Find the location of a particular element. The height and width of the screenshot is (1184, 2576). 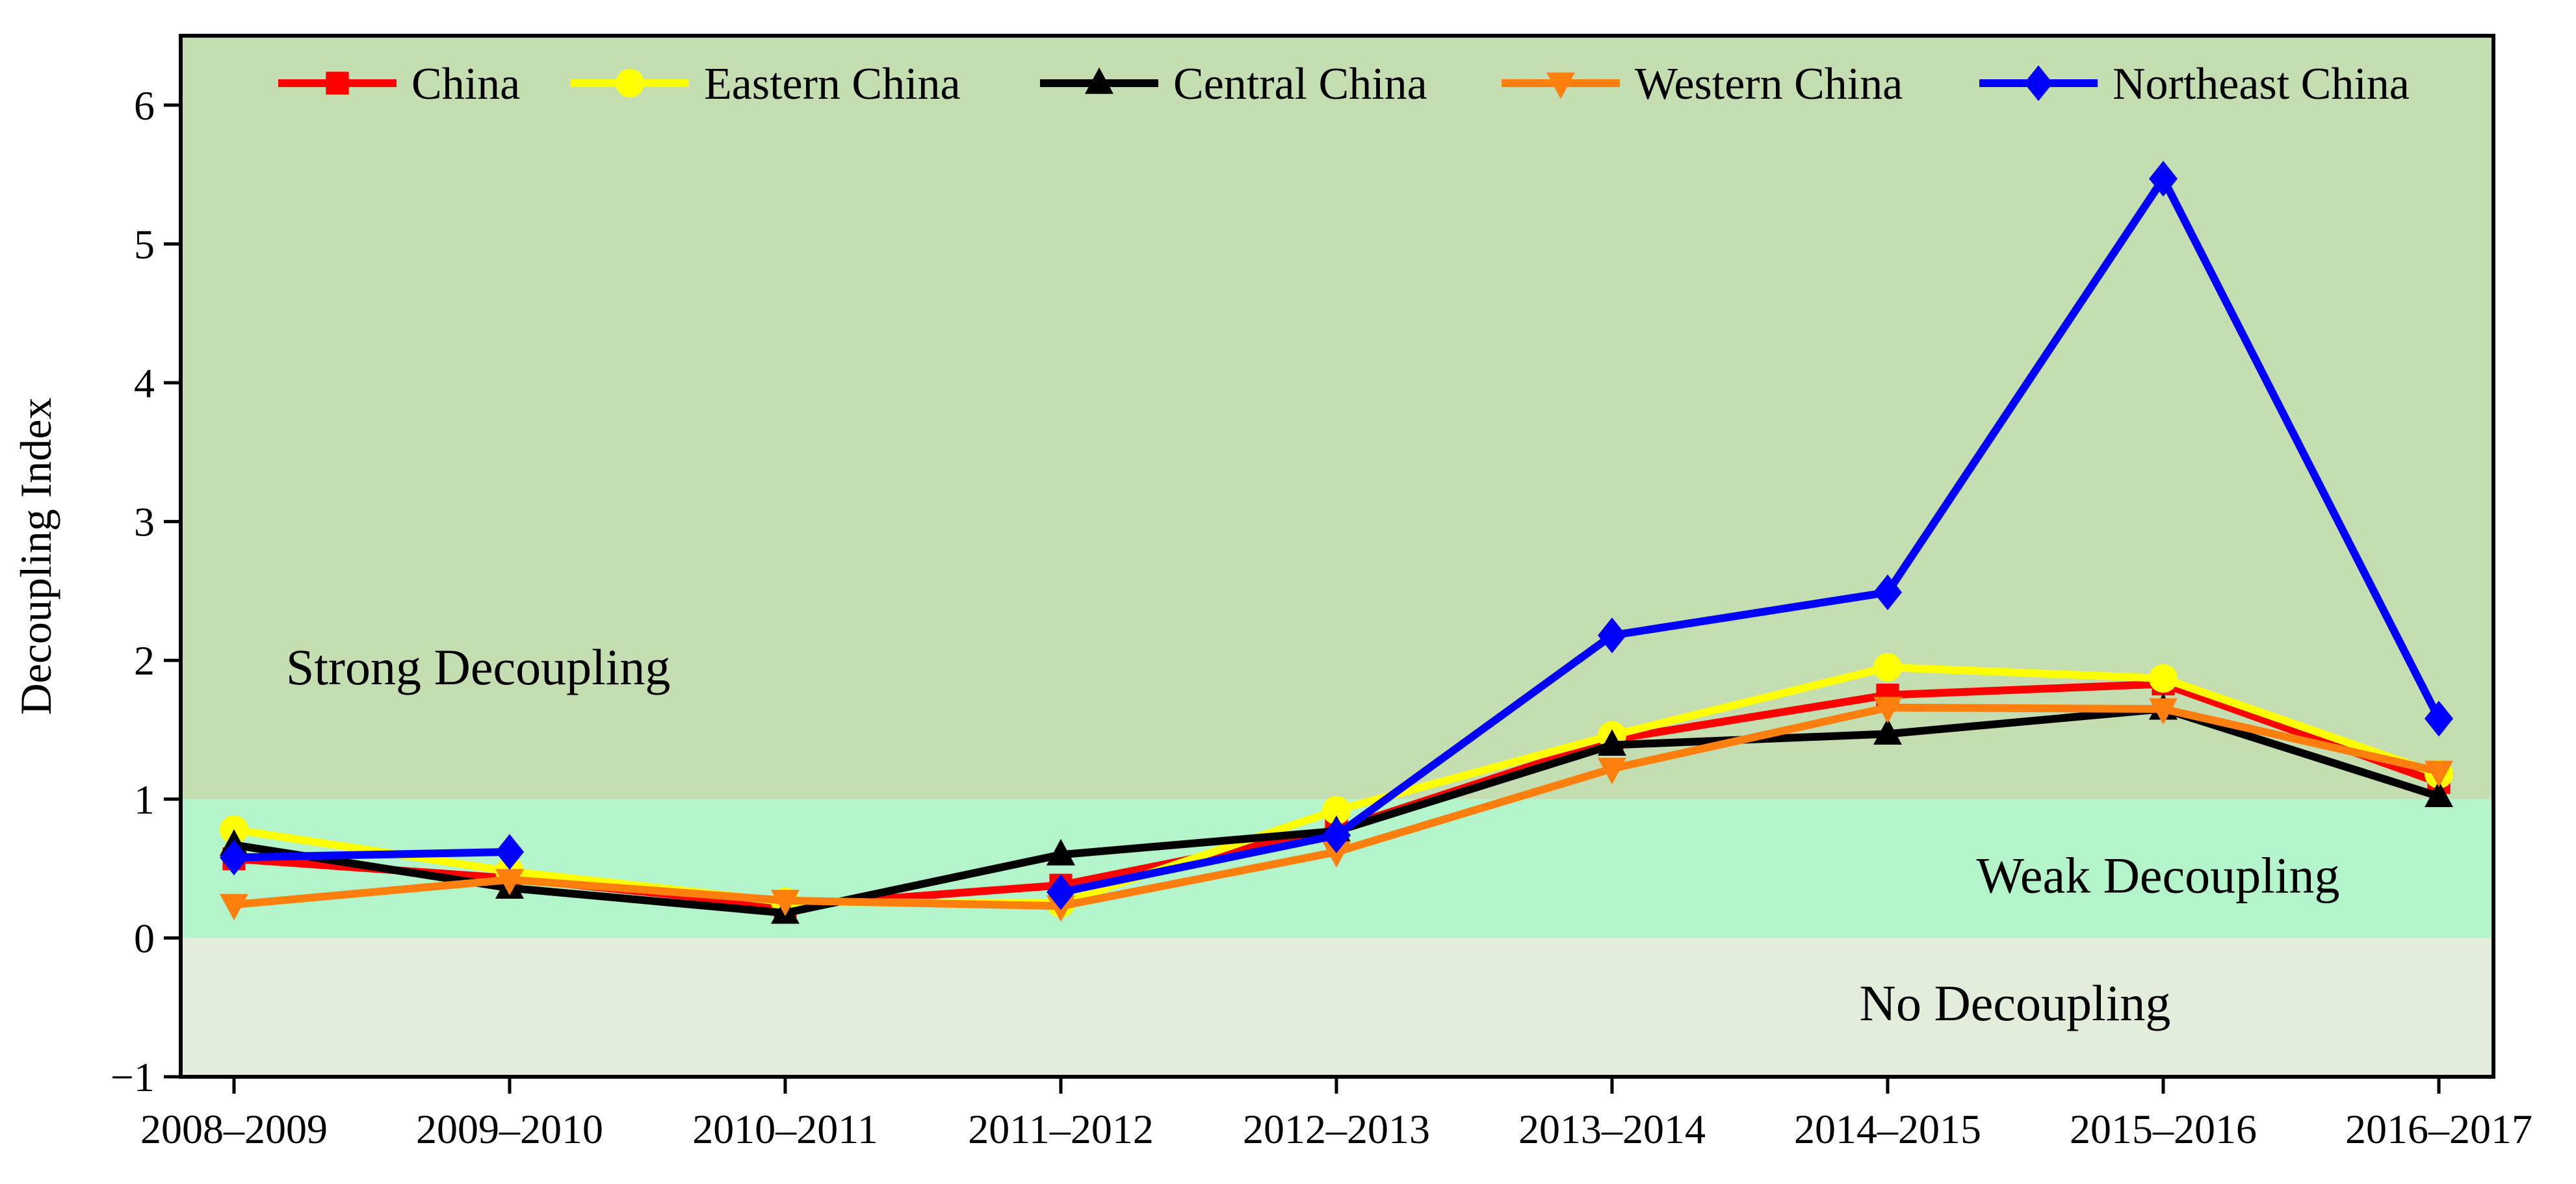

y-tick-label: −1 is located at coordinates (133, 1077).